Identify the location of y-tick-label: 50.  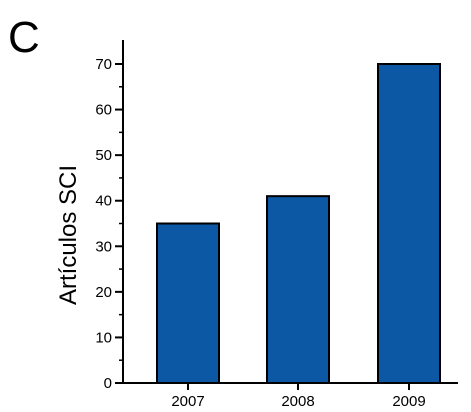
(103, 155).